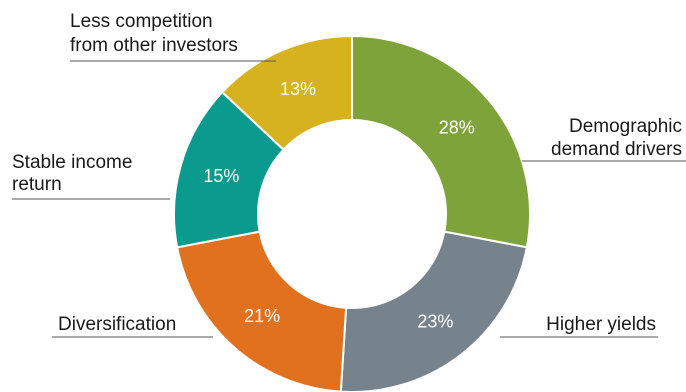  Describe the element at coordinates (37, 184) in the screenshot. I see `label-stable-income-line2: return` at that location.